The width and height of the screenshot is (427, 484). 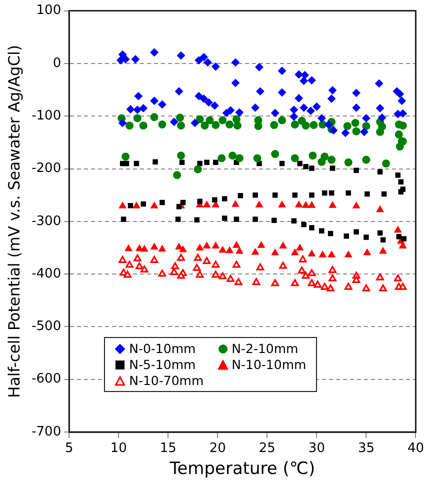 What do you see at coordinates (69, 448) in the screenshot?
I see `x-tick-label: 5` at bounding box center [69, 448].